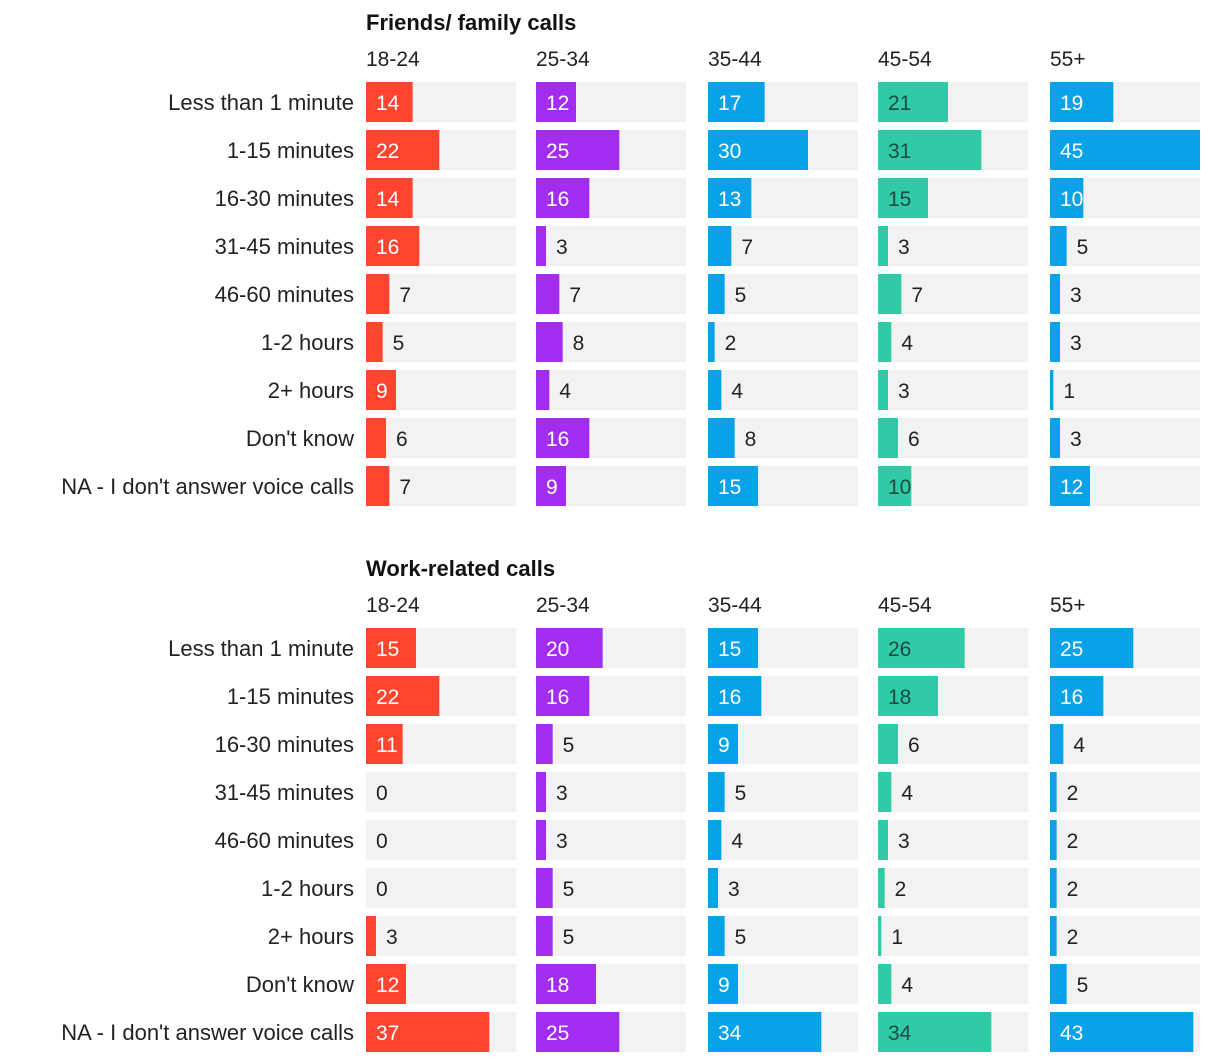 This screenshot has width=1220, height=1062. What do you see at coordinates (557, 649) in the screenshot?
I see `data-label: 20` at bounding box center [557, 649].